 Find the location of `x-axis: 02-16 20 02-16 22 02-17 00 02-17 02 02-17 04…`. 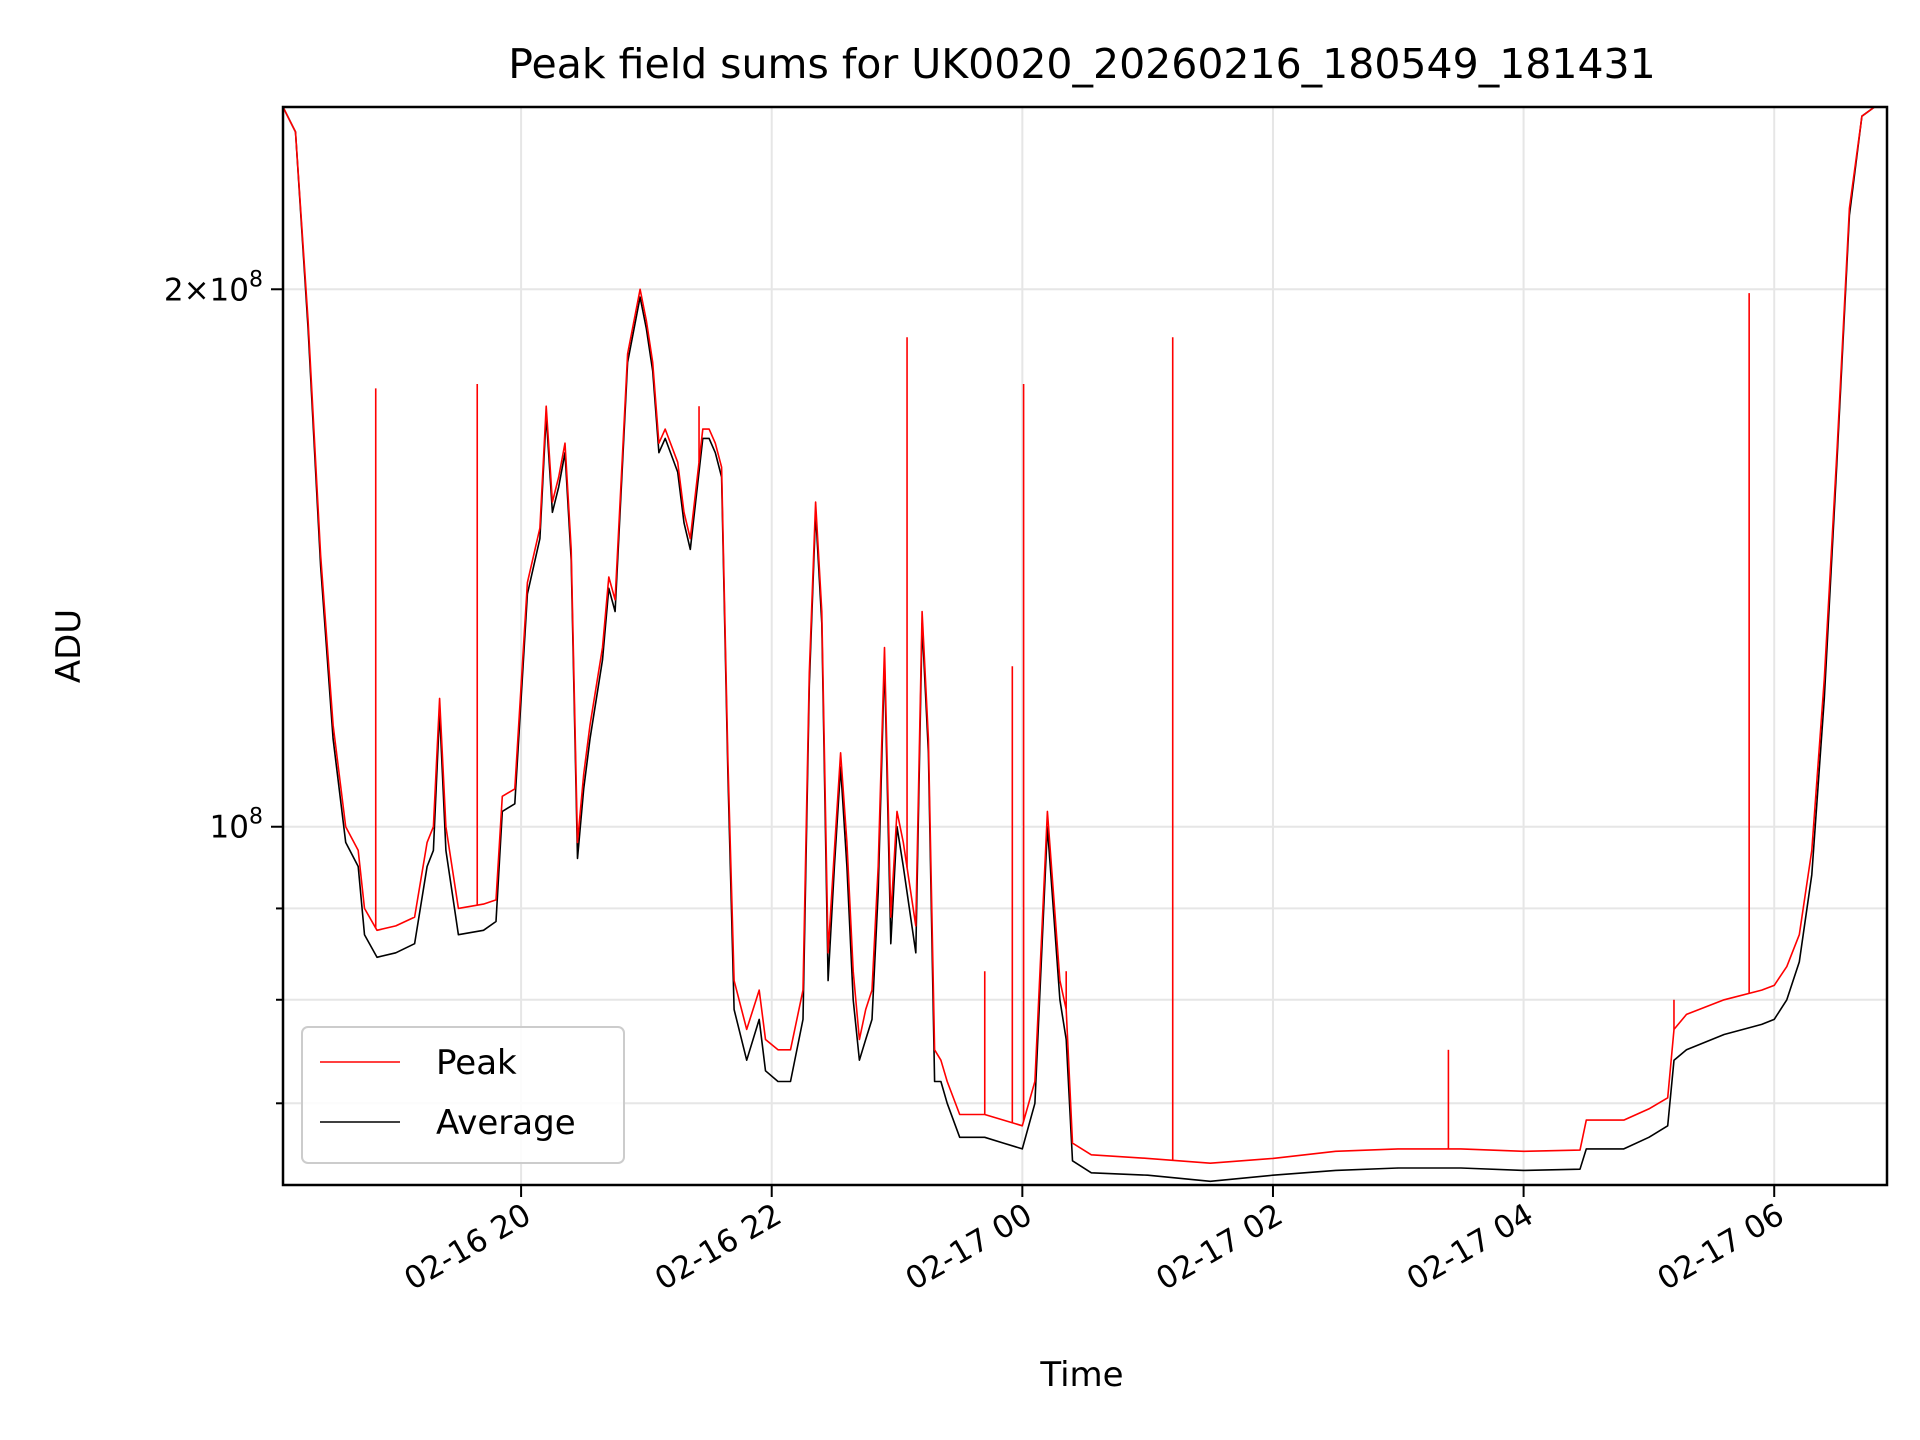

x-axis: 02-16 20 02-16 22 02-17 00 02-17 02 02-17 04… is located at coordinates (1094, 1241).